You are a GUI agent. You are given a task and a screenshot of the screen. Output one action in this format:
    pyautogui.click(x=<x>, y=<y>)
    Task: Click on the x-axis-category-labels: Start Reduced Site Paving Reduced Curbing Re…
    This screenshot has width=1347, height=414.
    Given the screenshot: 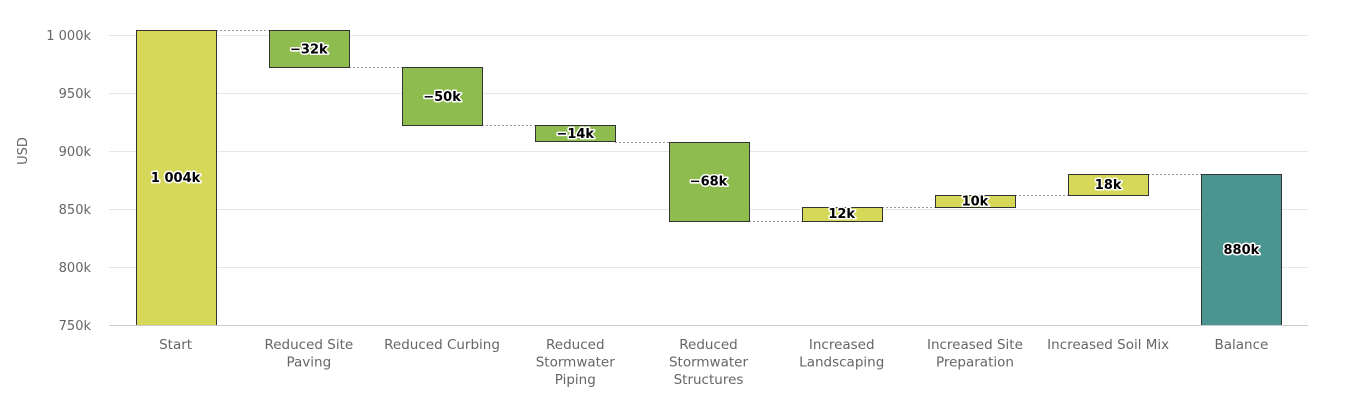 What is the action you would take?
    pyautogui.click(x=713, y=362)
    